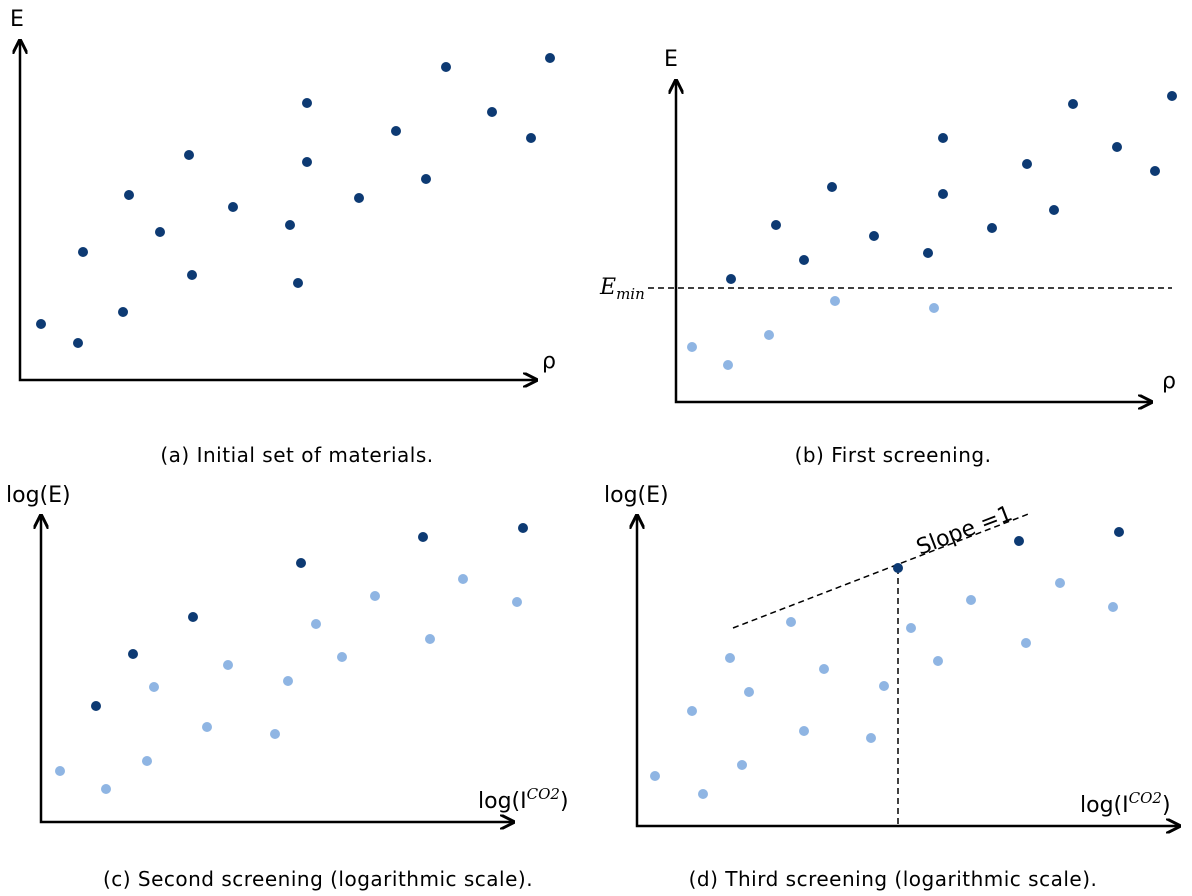  Describe the element at coordinates (964, 530) in the screenshot. I see `slope-label: Slope =1` at that location.